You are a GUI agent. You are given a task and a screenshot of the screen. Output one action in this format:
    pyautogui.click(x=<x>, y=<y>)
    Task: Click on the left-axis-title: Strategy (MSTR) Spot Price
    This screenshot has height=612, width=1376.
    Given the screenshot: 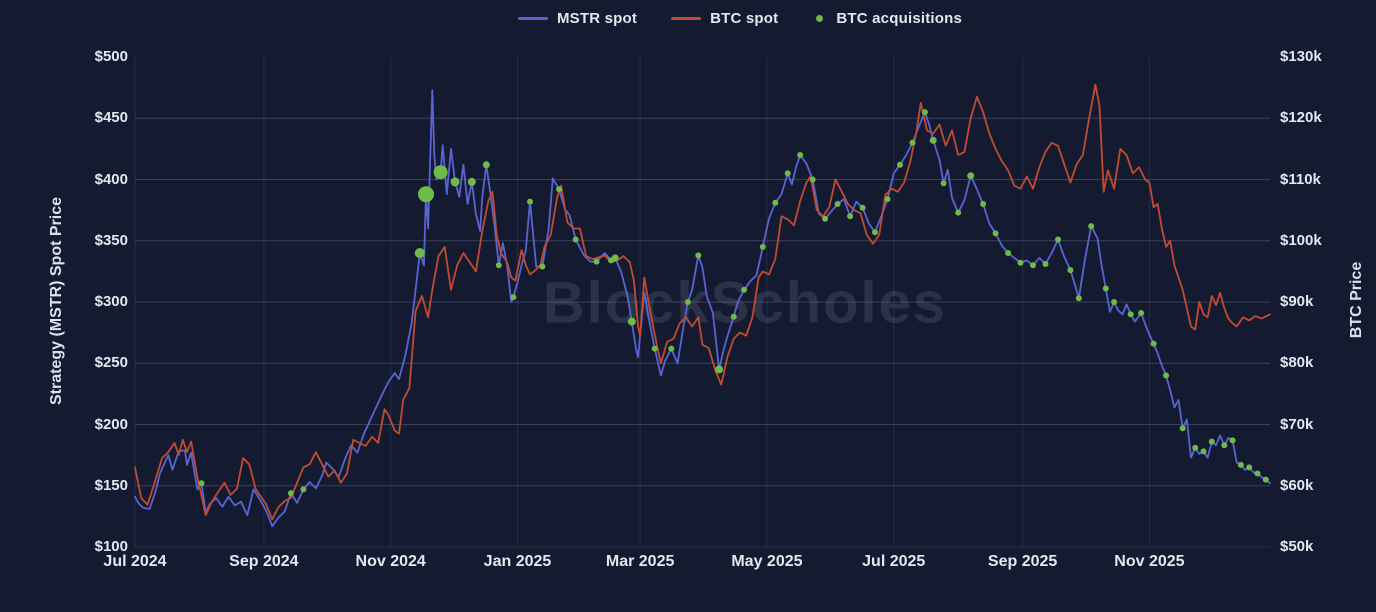 What is the action you would take?
    pyautogui.click(x=56, y=301)
    